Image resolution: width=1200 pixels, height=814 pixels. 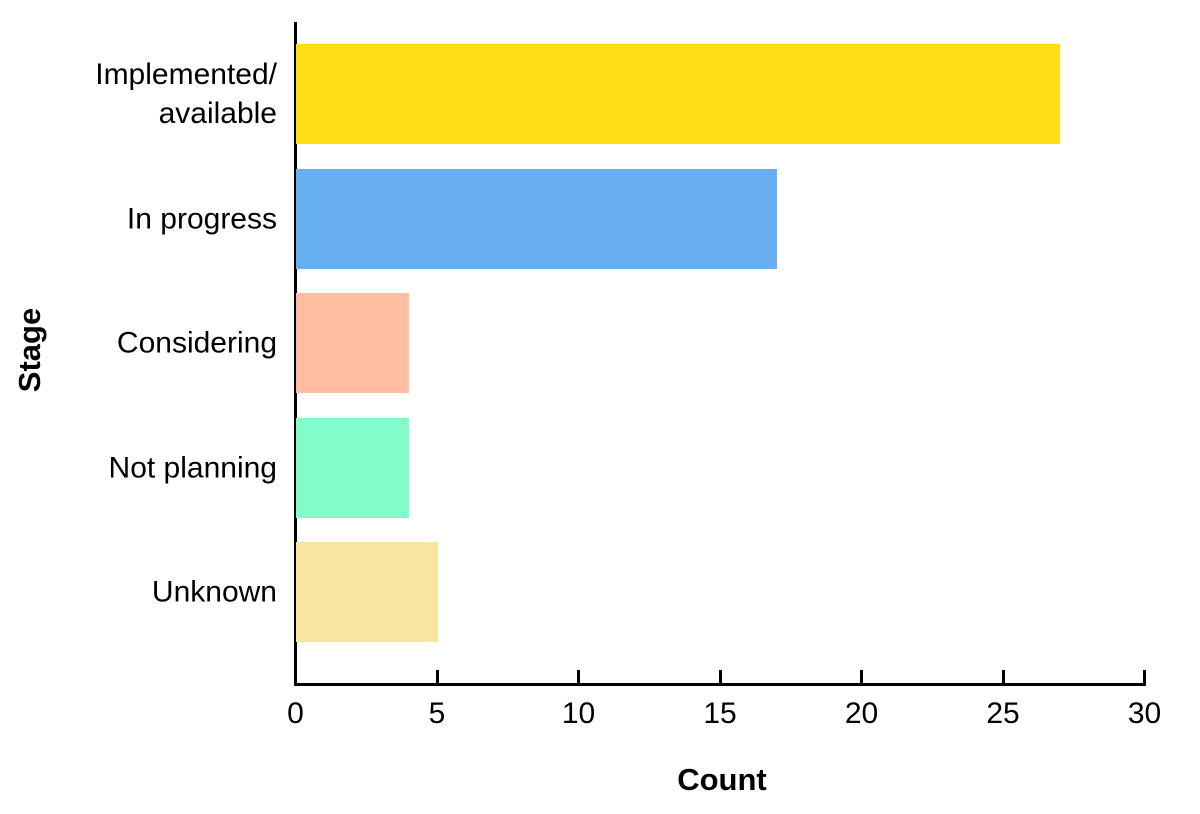 What do you see at coordinates (196, 343) in the screenshot?
I see `category-label-considering: Considering` at bounding box center [196, 343].